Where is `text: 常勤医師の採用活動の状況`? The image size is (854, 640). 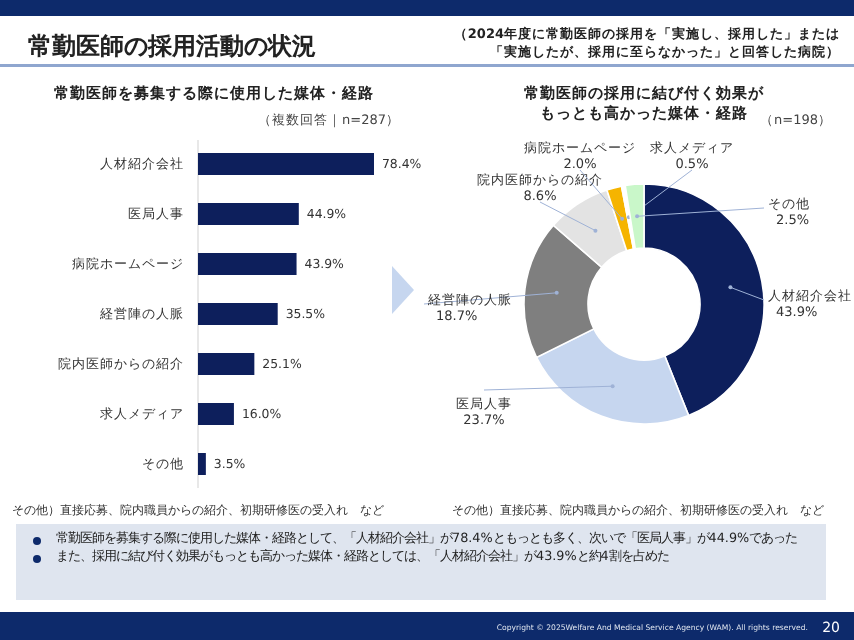
text: 常勤医師の採用活動の状況 is located at coordinates (172, 46).